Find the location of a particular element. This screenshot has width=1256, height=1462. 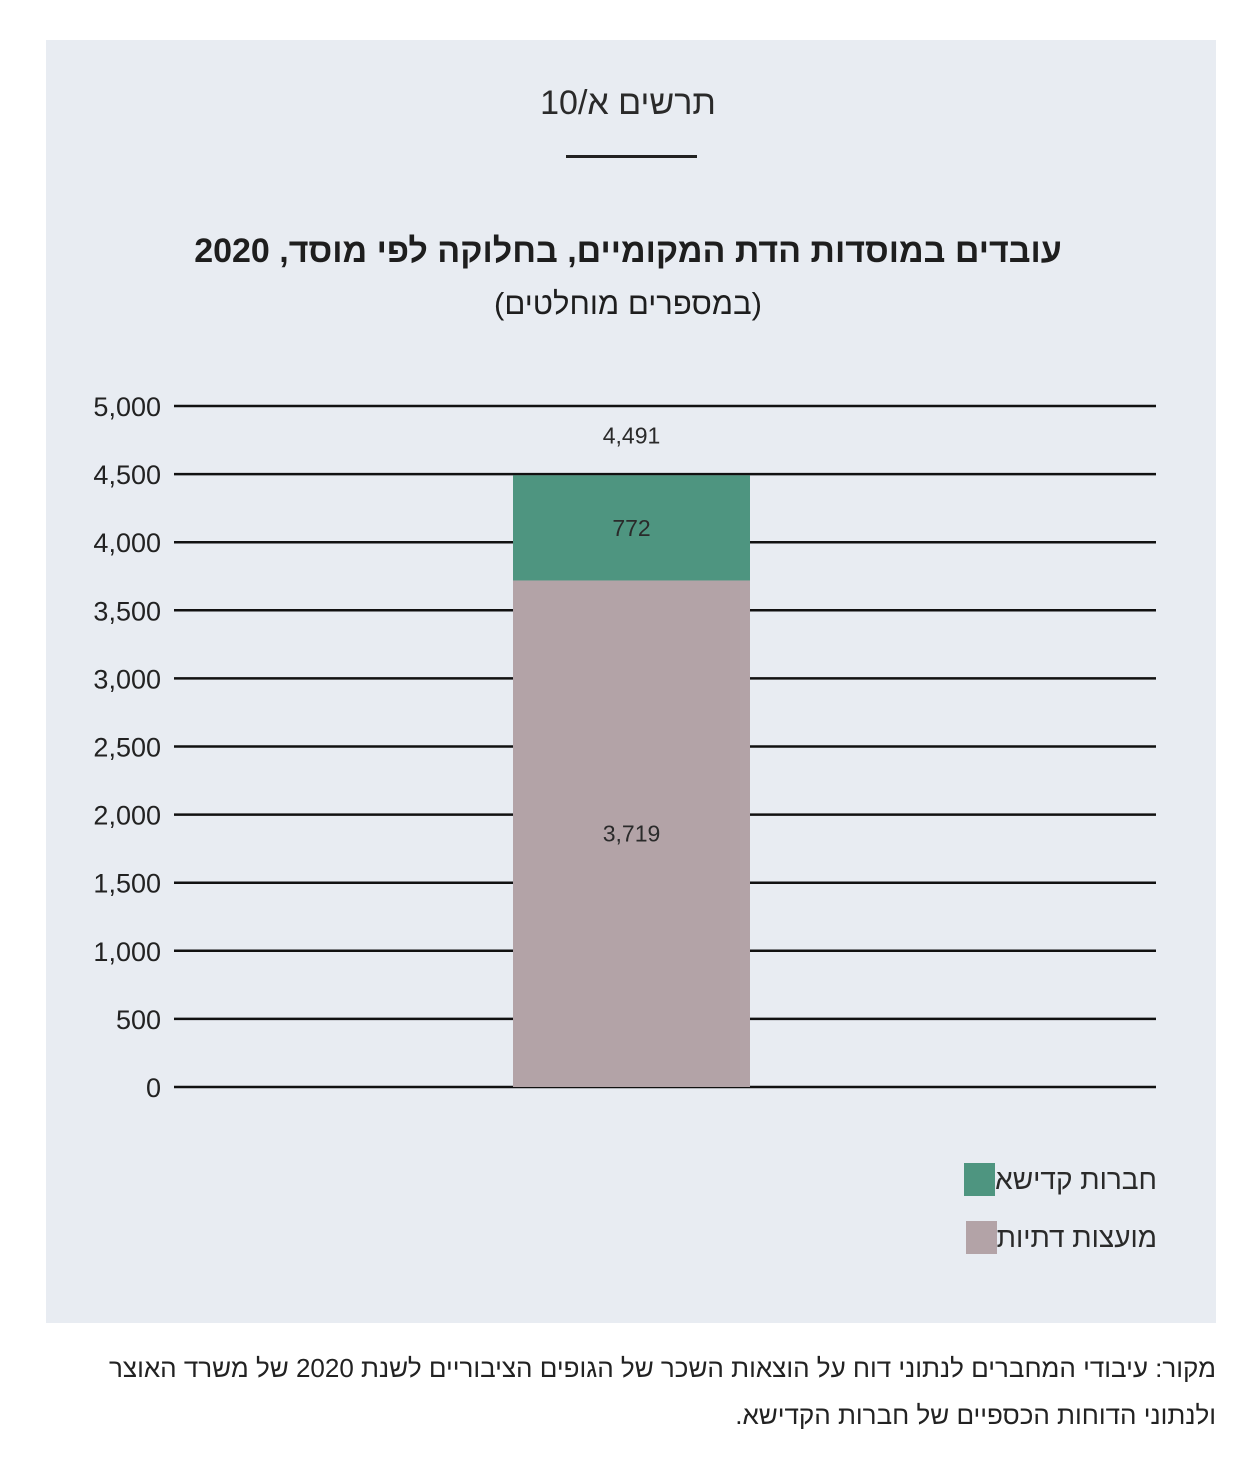

y-tick-label: 3,000 is located at coordinates (127, 679).